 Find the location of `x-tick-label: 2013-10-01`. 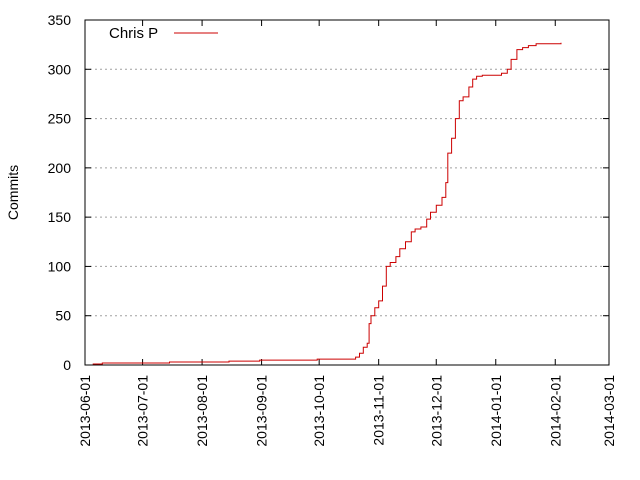

x-tick-label: 2013-10-01 is located at coordinates (319, 411).